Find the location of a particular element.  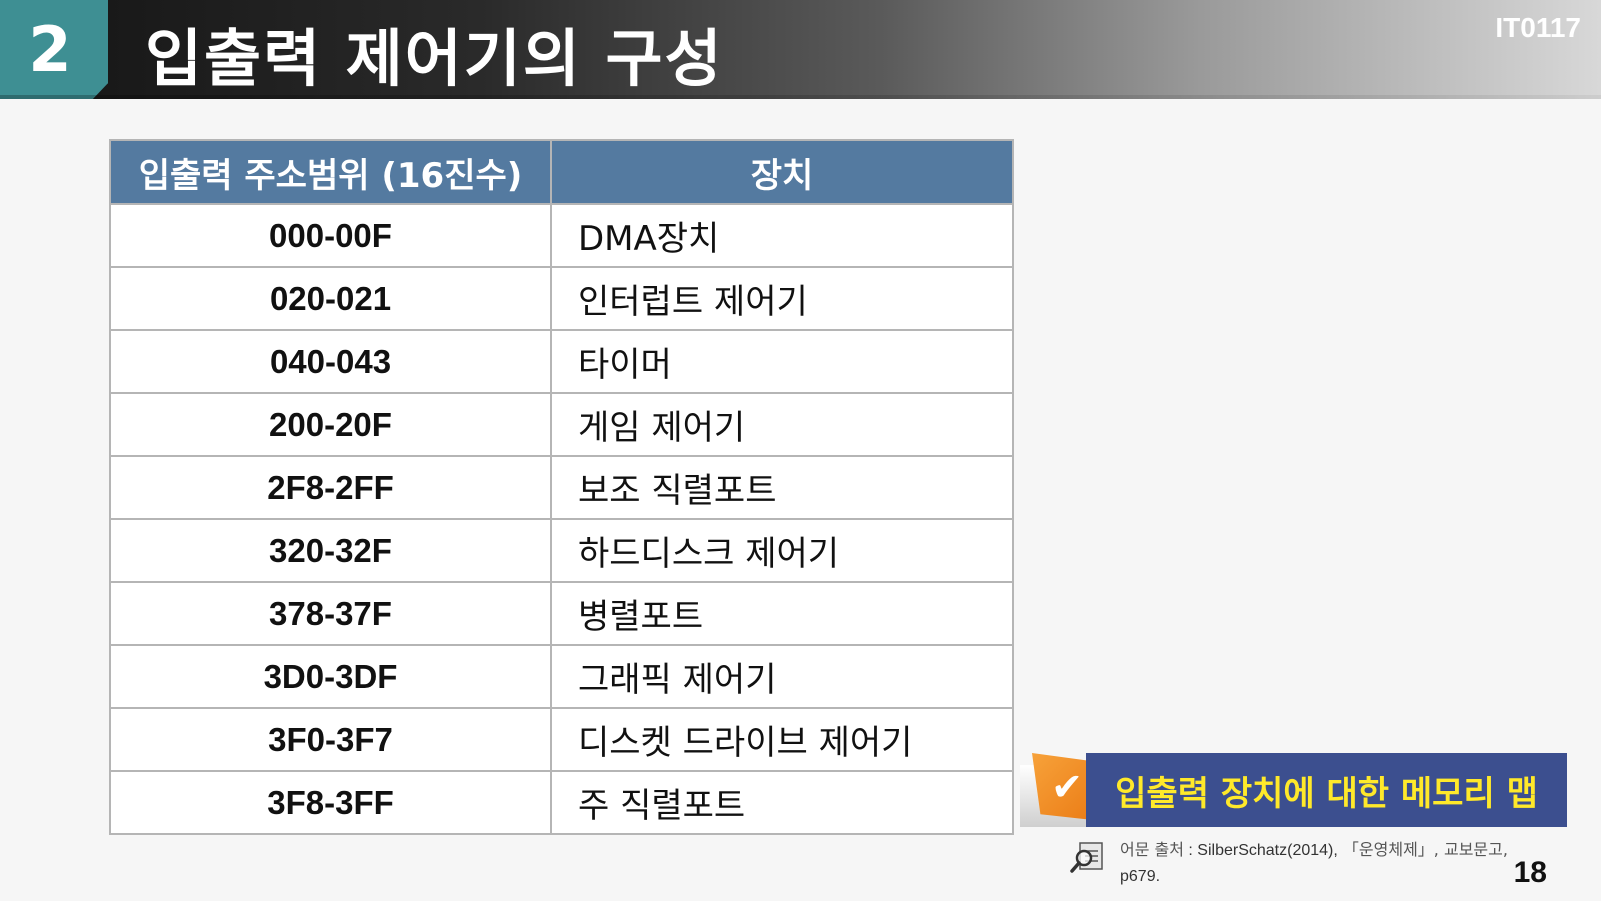

table-row: 200-20F 게임 제어기 is located at coordinates (561, 424).